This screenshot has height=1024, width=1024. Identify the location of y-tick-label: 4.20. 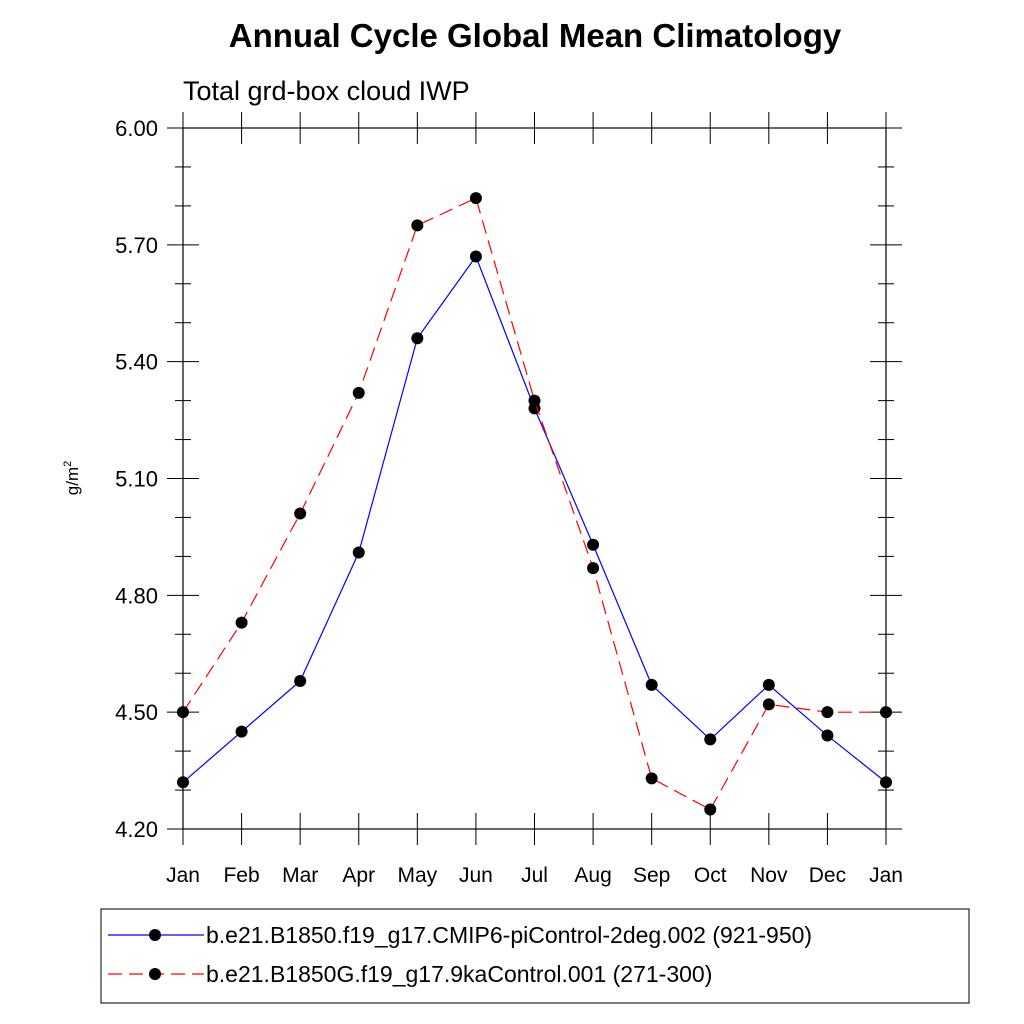
(136, 829).